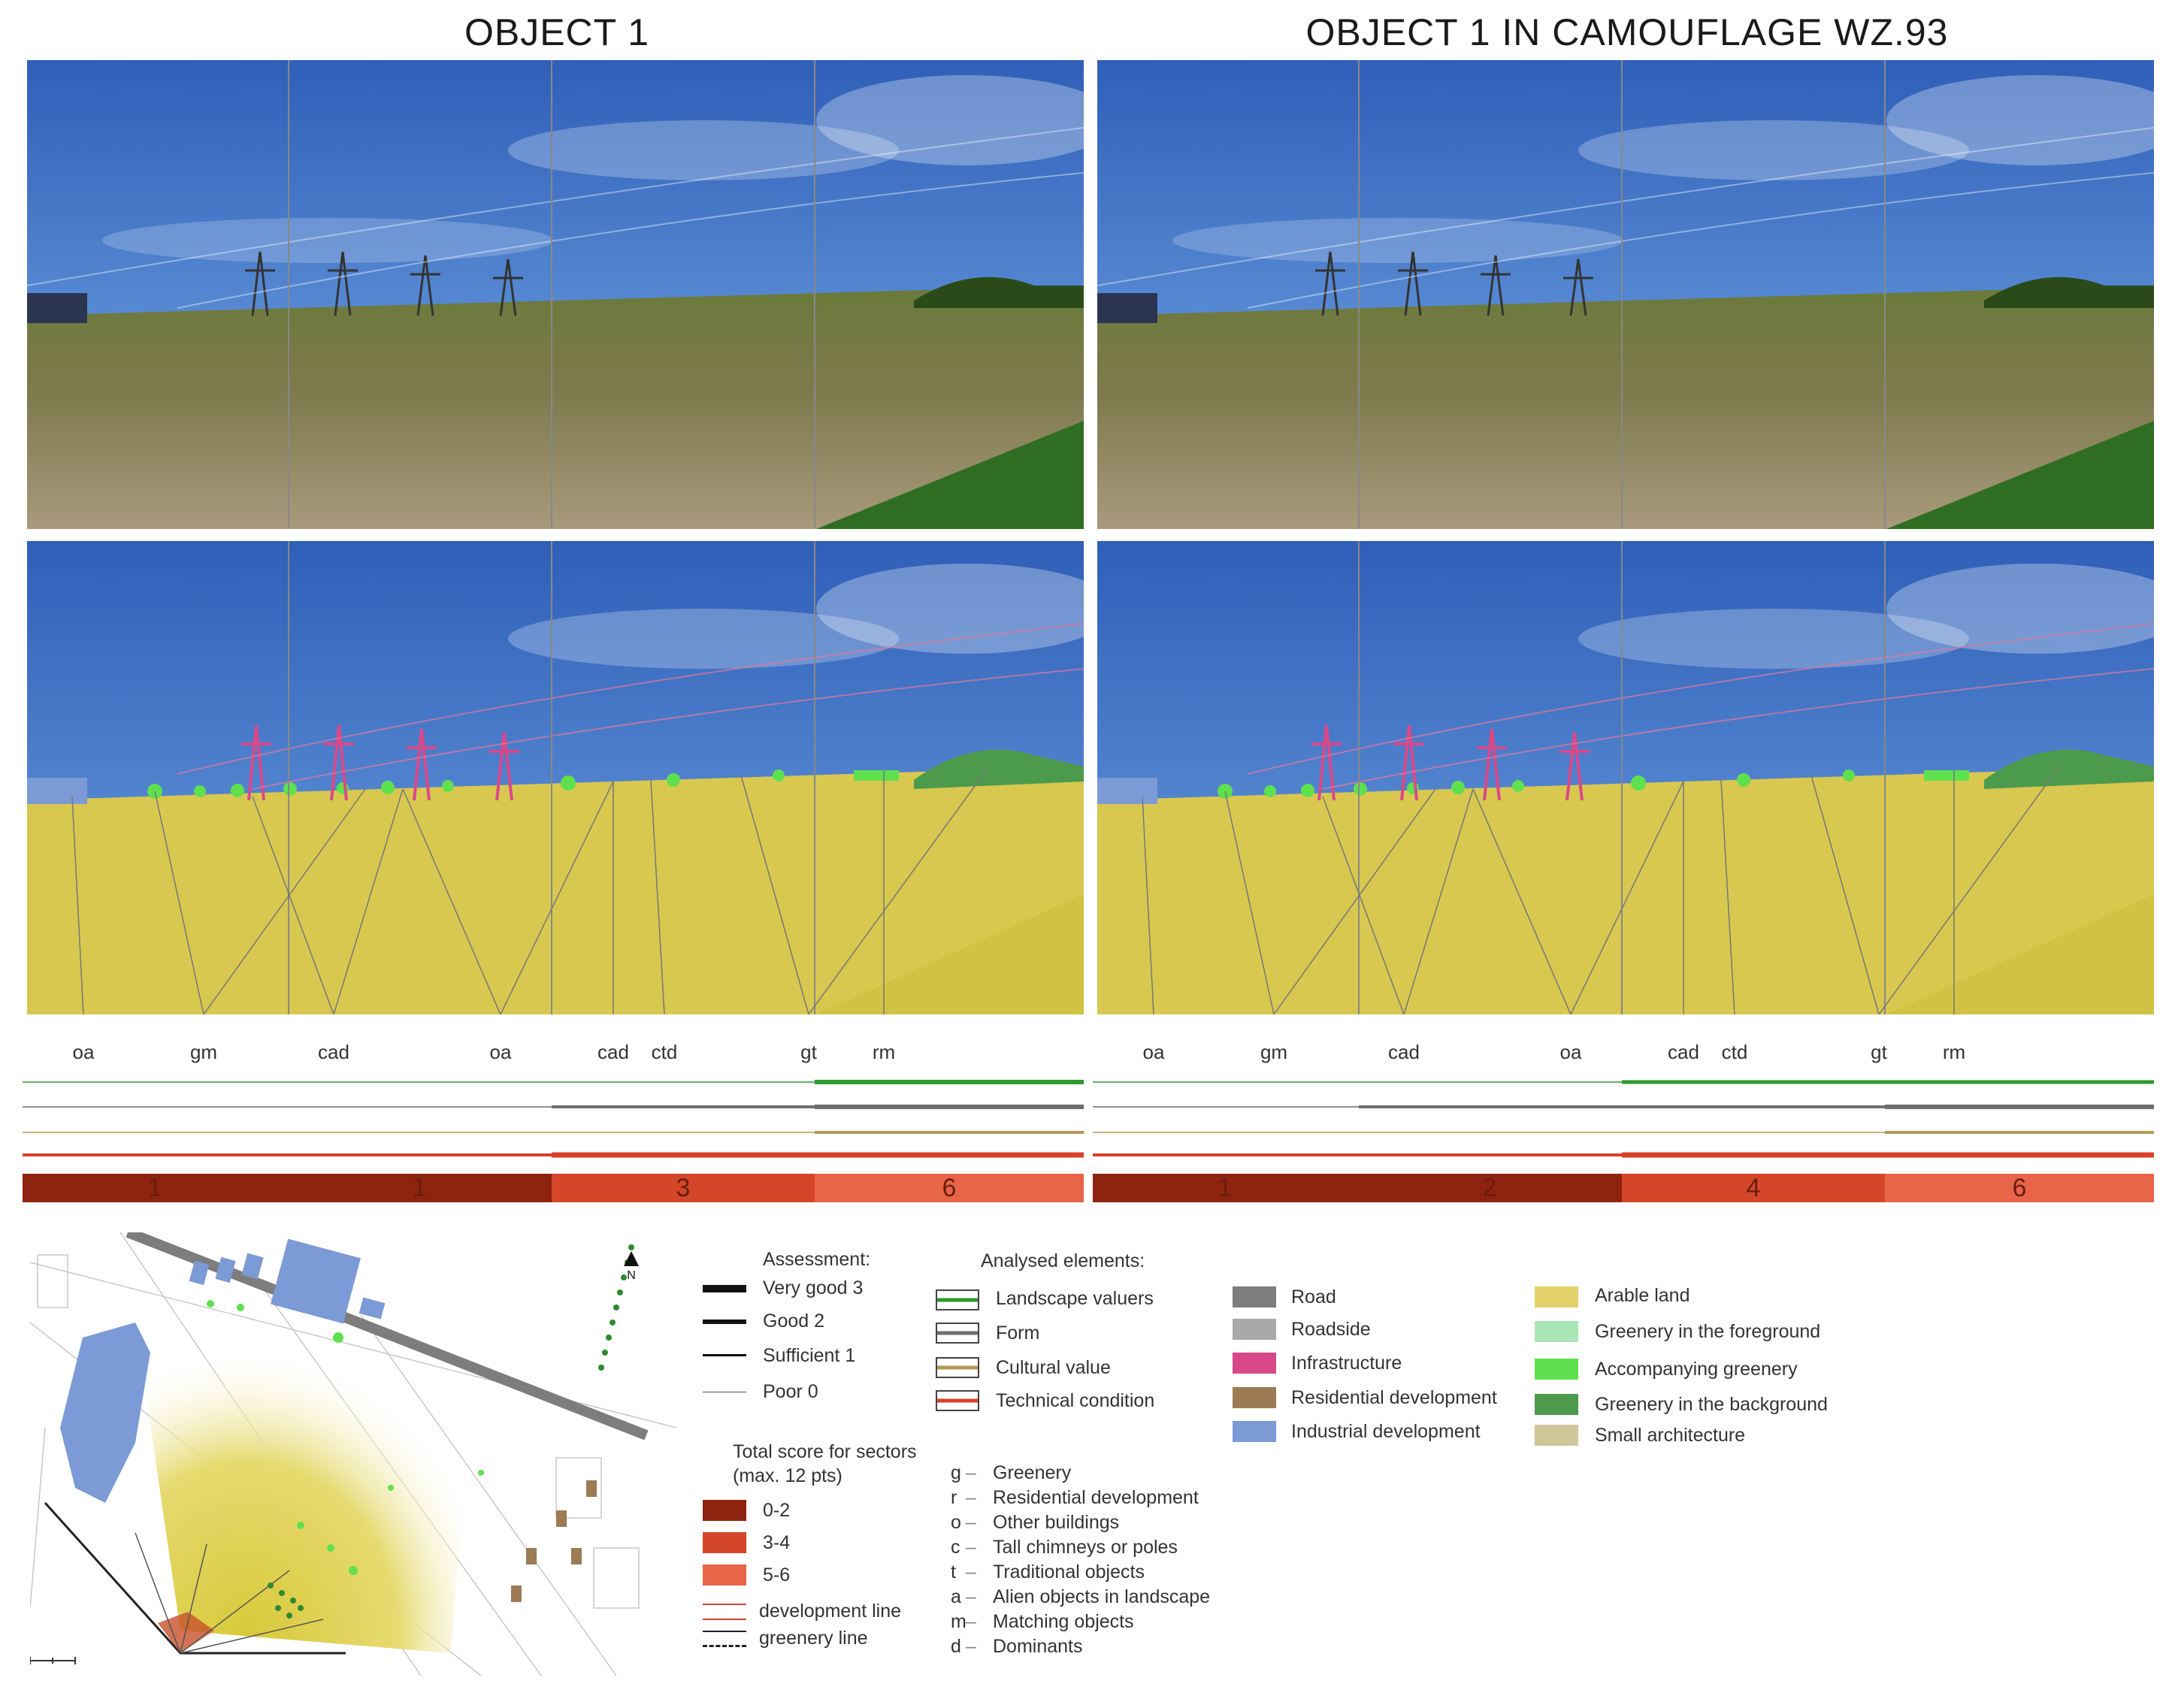 The width and height of the screenshot is (2172, 1708). I want to click on abbreviation-row: r – Residential development, so click(1075, 1498).